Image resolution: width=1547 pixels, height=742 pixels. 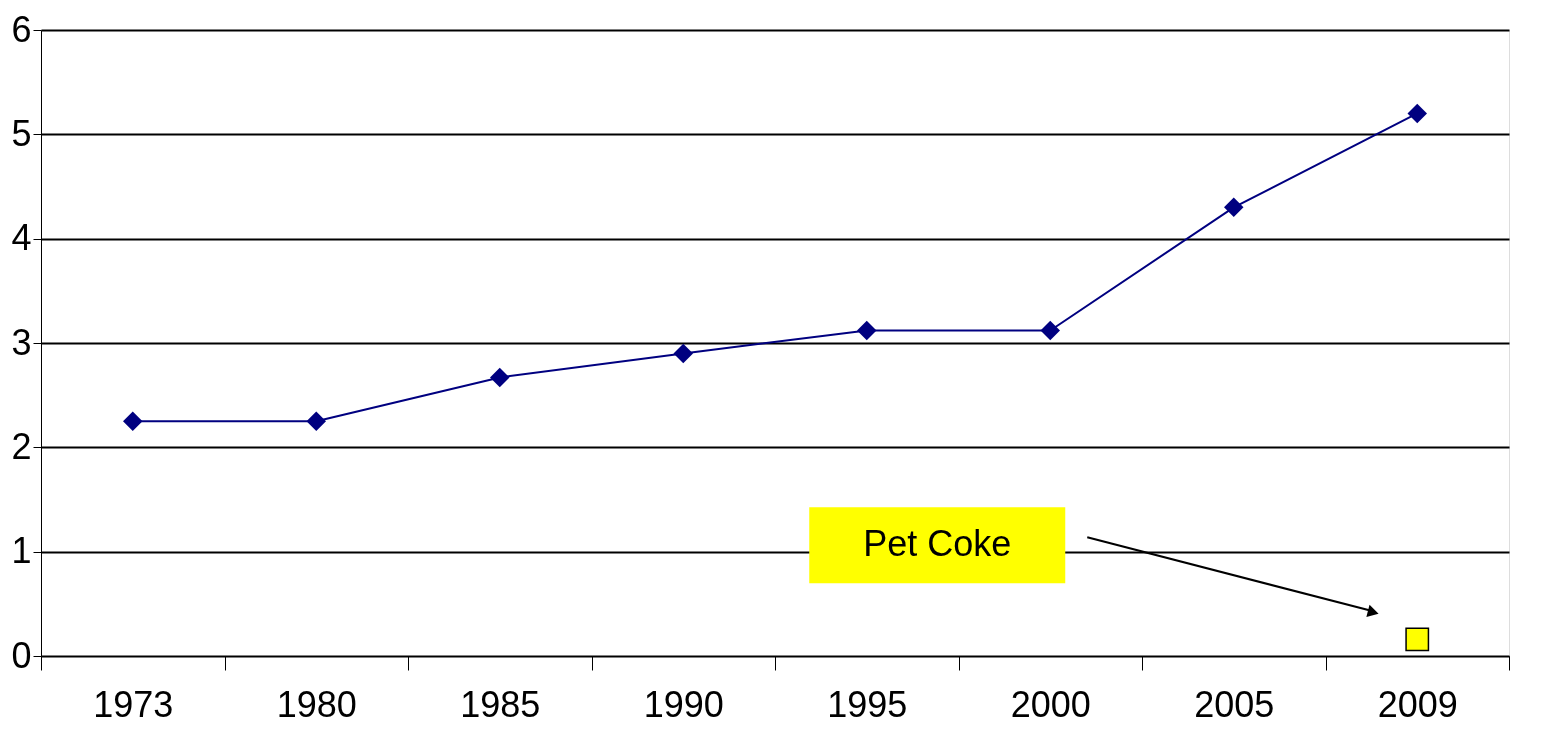 I want to click on x-tick-label: 1980, so click(x=316, y=704).